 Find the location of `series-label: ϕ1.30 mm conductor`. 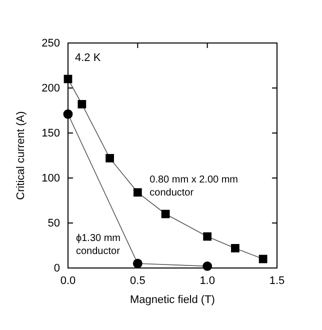

series-label: ϕ1.30 mm conductor is located at coordinates (98, 245).